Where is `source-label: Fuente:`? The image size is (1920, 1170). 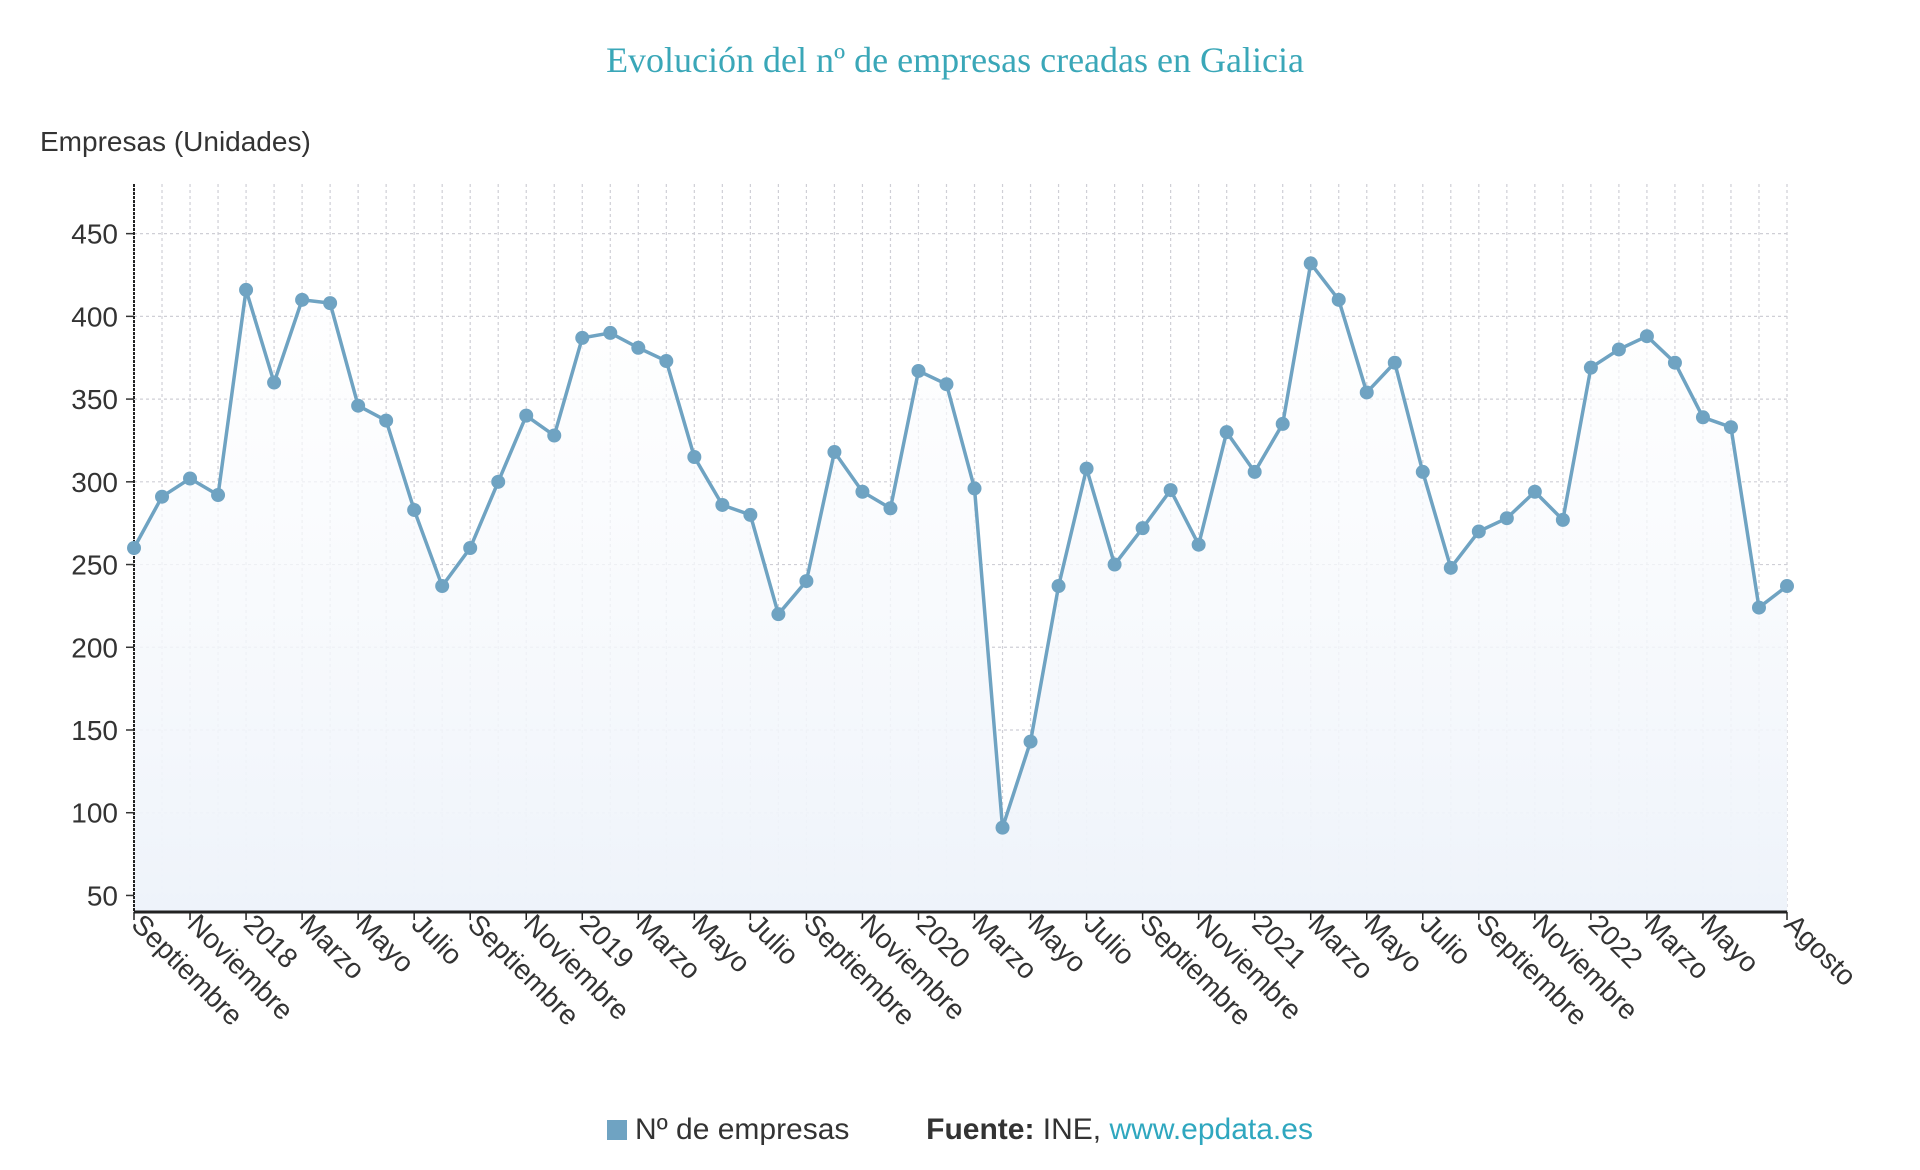
source-label: Fuente: is located at coordinates (980, 1129).